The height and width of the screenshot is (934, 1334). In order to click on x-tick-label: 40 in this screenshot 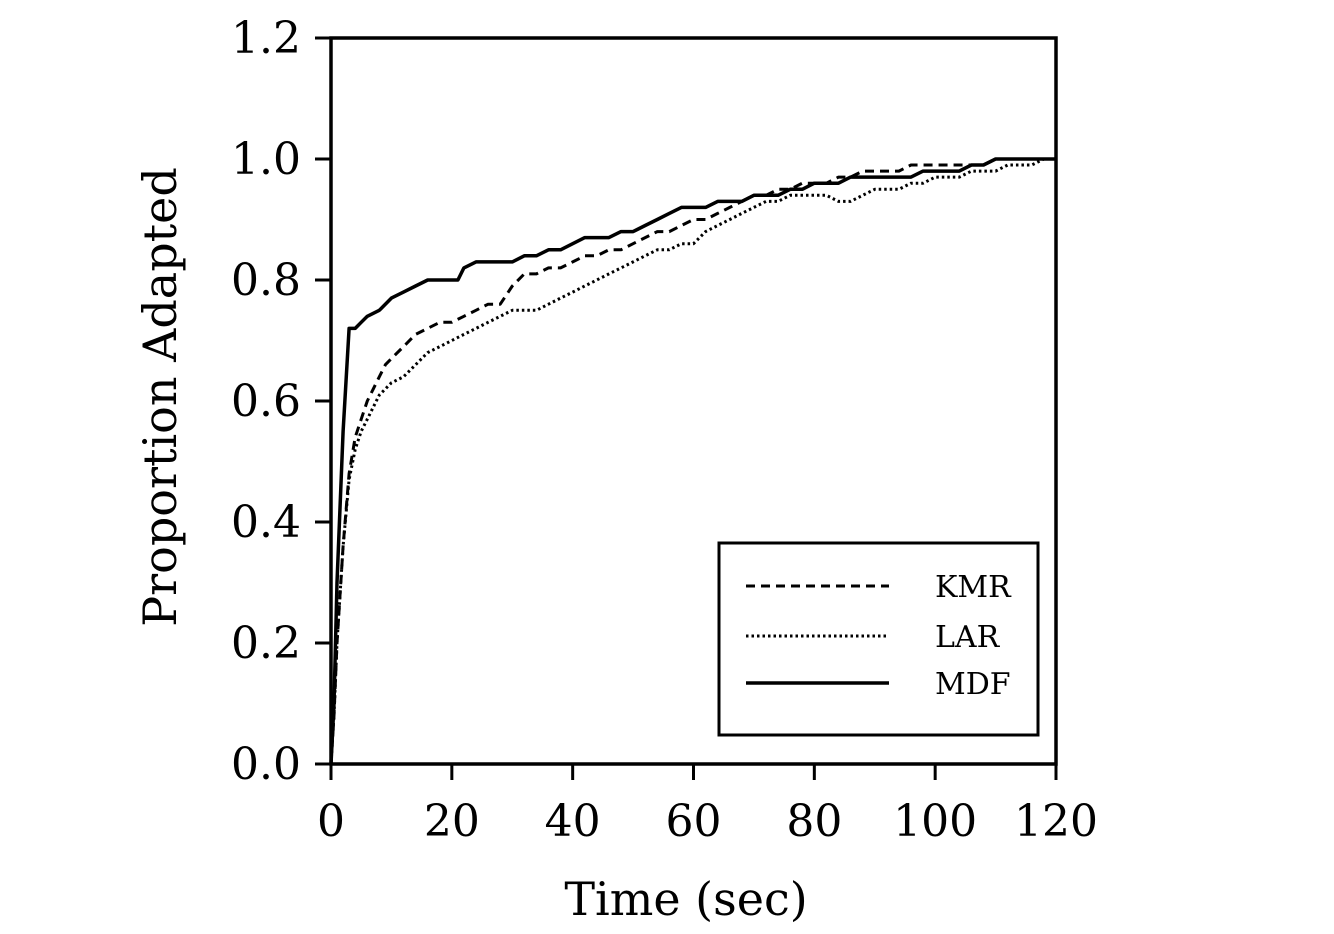, I will do `click(573, 821)`.